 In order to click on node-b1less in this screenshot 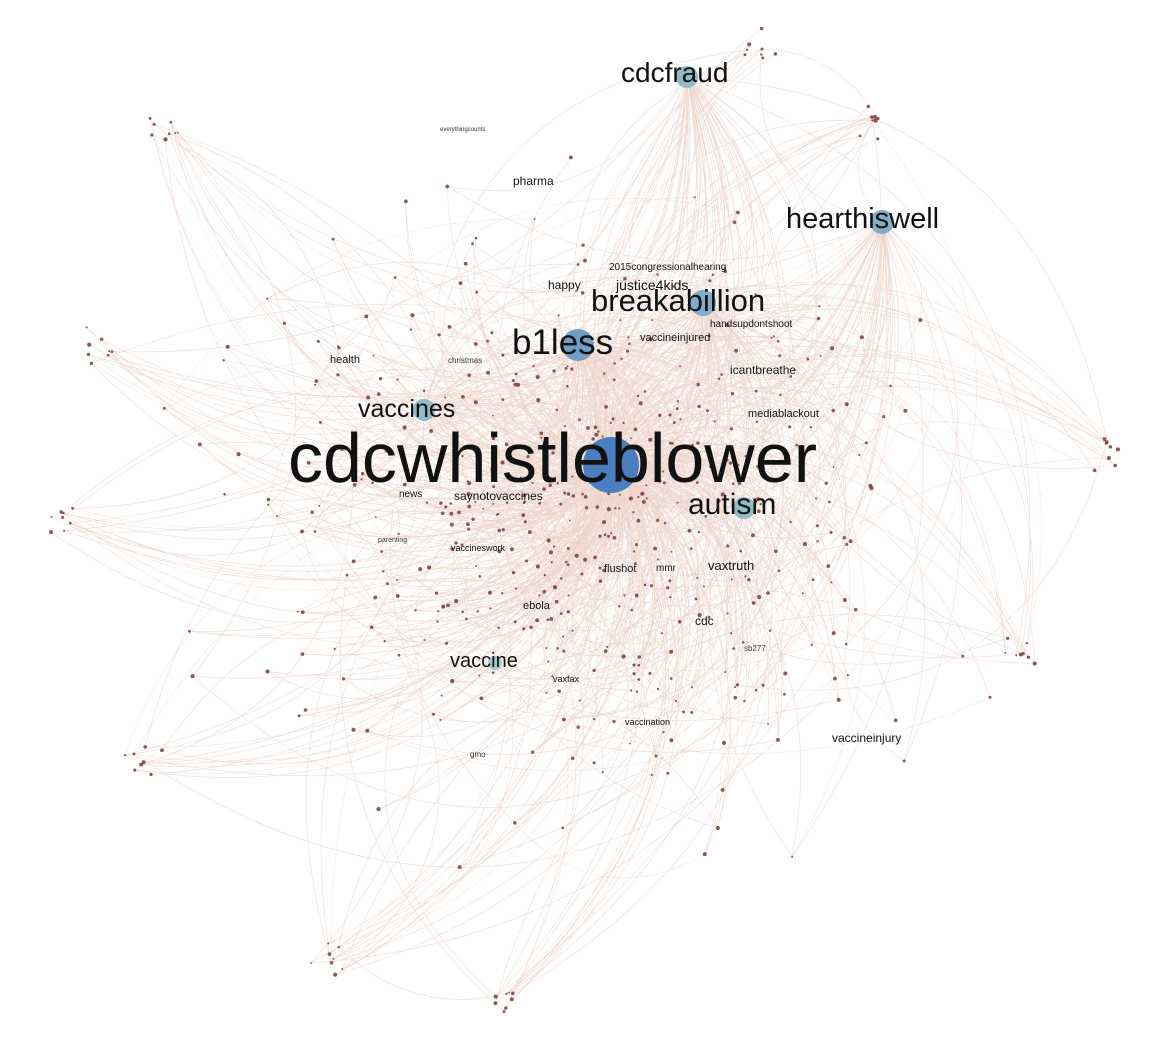, I will do `click(578, 345)`.